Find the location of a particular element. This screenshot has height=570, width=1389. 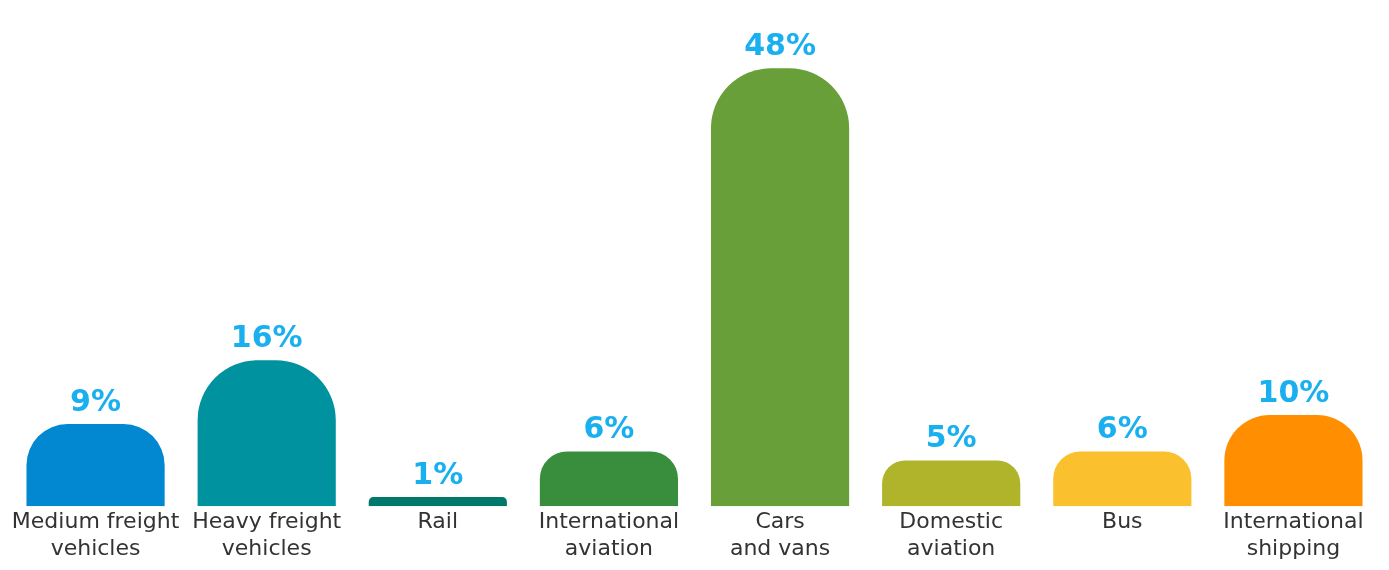

x-tick-label: Domestic aviation is located at coordinates (951, 534).